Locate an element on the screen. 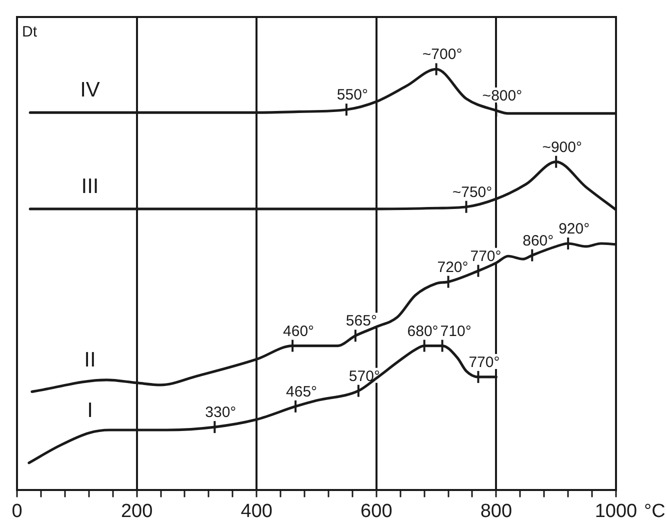  annotation: 465° is located at coordinates (302, 391).